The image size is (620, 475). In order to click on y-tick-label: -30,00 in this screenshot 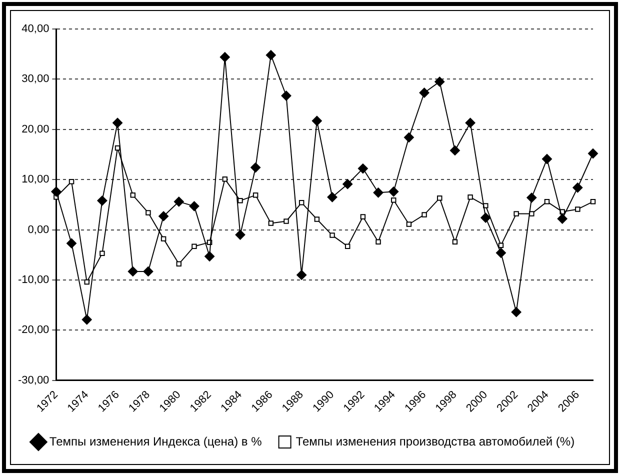, I will do `click(34, 380)`.